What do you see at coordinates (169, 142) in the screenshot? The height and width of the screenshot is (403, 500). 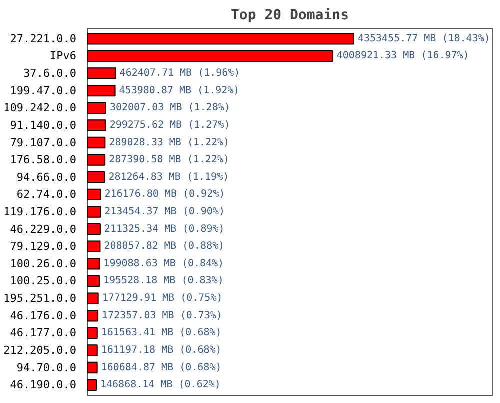 I see `data-label: 289028.33 MB (1.22%)` at bounding box center [169, 142].